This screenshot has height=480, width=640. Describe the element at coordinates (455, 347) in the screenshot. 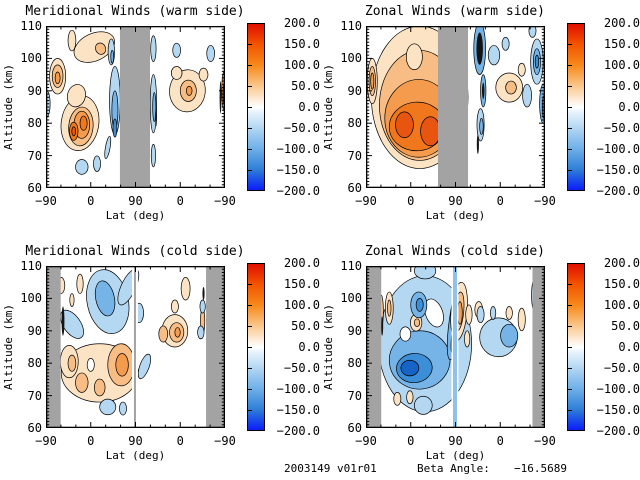

I see `contour-plot-zonal-cold` at that location.